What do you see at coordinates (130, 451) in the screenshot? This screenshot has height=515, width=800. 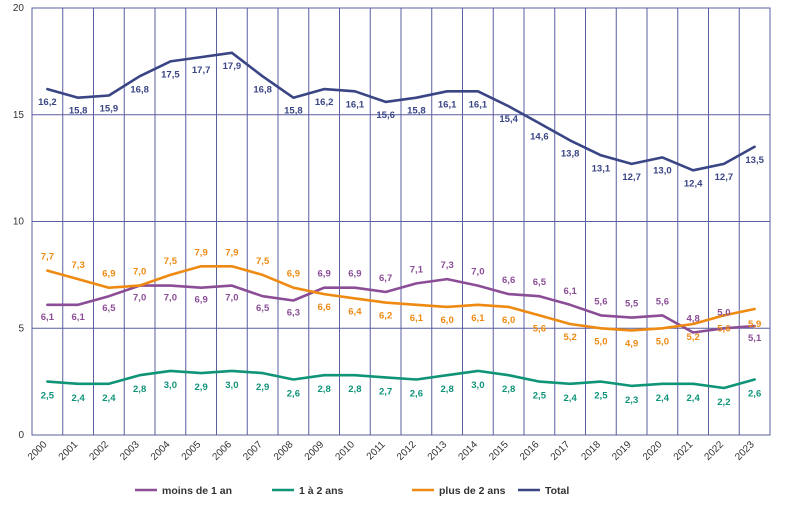 I see `x-tick-label: 2003` at bounding box center [130, 451].